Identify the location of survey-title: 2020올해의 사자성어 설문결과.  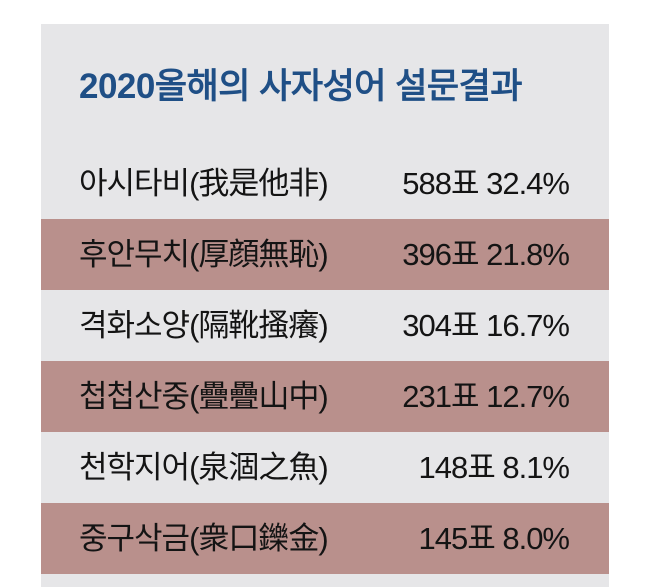
(301, 86).